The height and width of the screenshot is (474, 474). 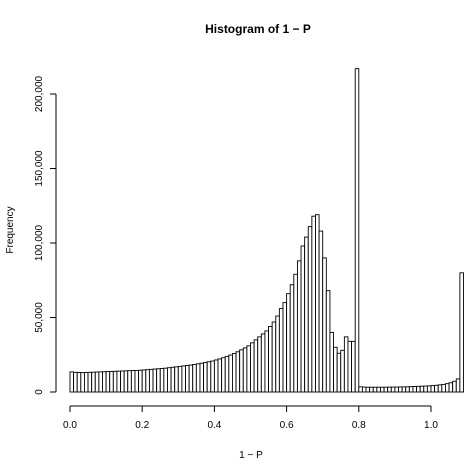 What do you see at coordinates (39, 168) in the screenshot?
I see `y-tick-label: 150,000` at bounding box center [39, 168].